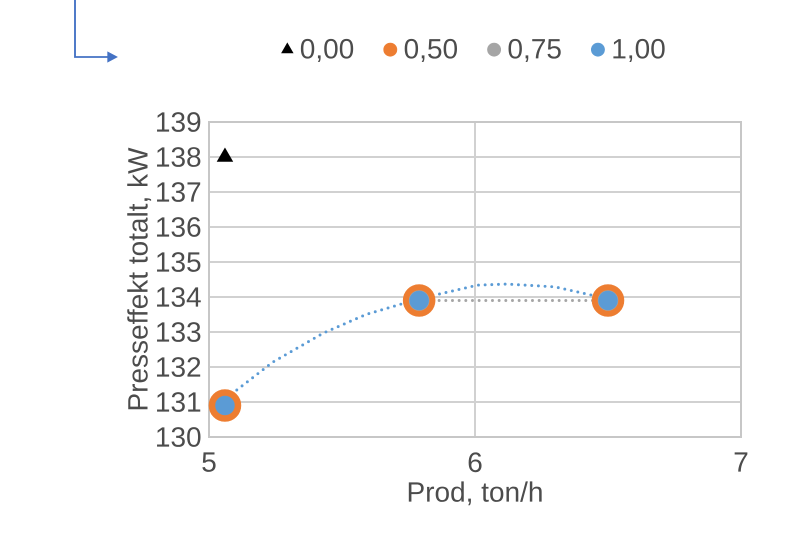 This screenshot has width=786, height=537. I want to click on y-axis-title: Presseffekt totalt, kW, so click(139, 279).